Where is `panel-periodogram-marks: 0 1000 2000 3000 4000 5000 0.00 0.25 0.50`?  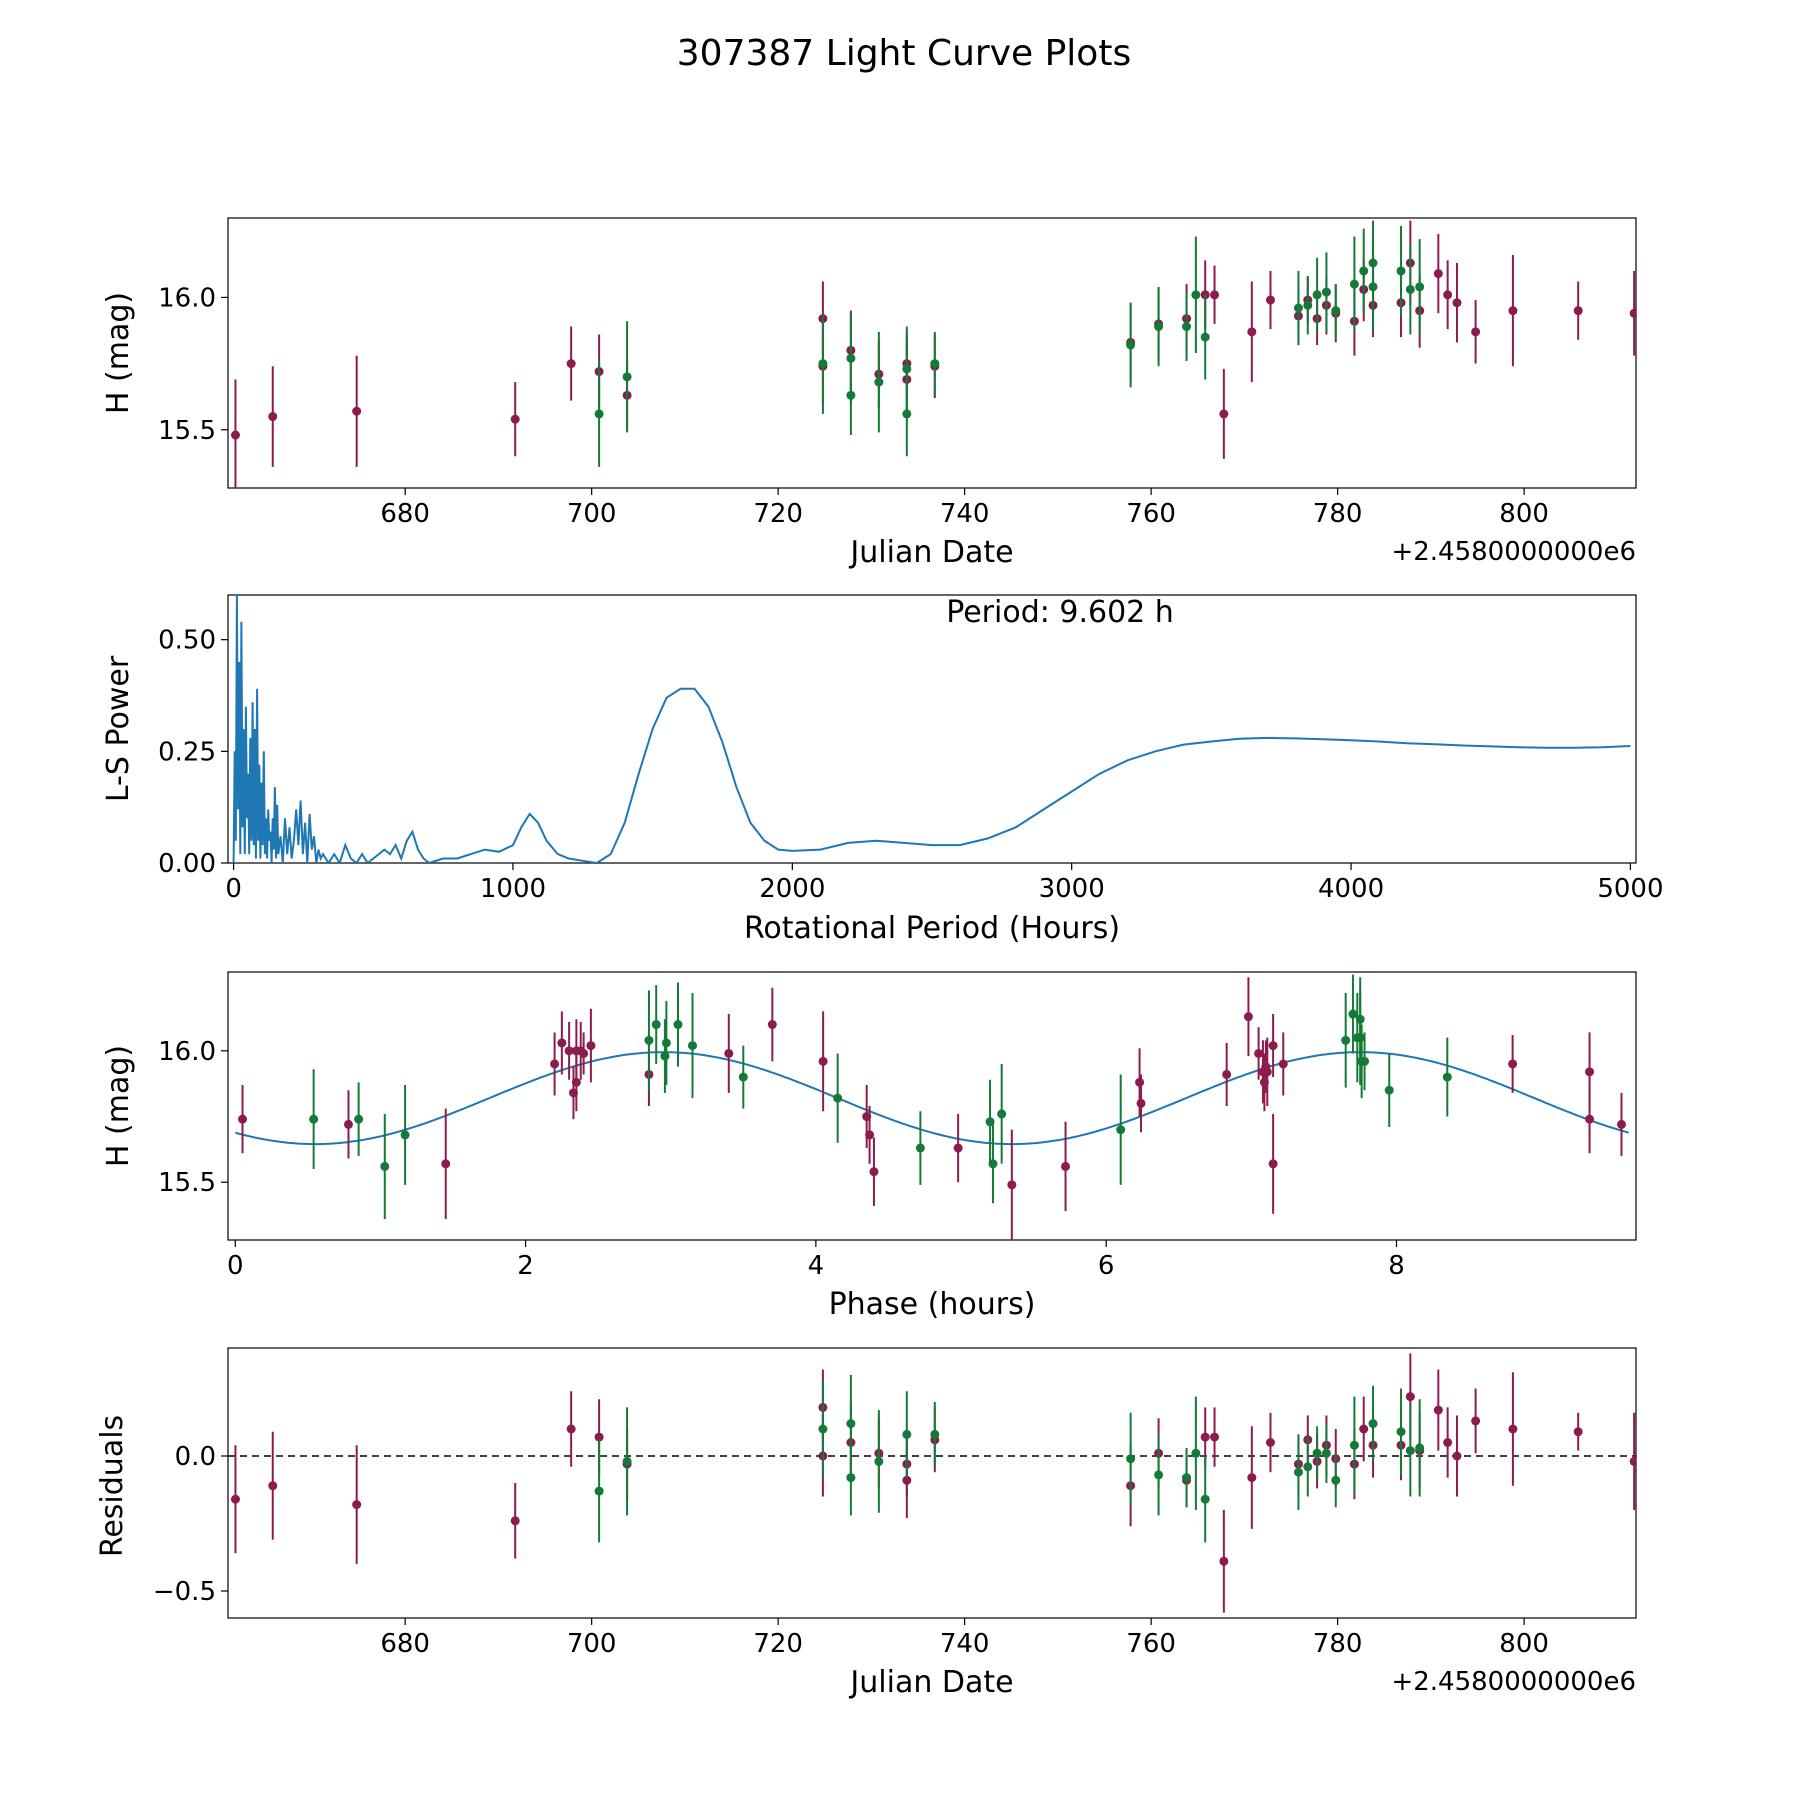 panel-periodogram-marks: 0 1000 2000 3000 4000 5000 0.00 0.25 0.50 is located at coordinates (910, 749).